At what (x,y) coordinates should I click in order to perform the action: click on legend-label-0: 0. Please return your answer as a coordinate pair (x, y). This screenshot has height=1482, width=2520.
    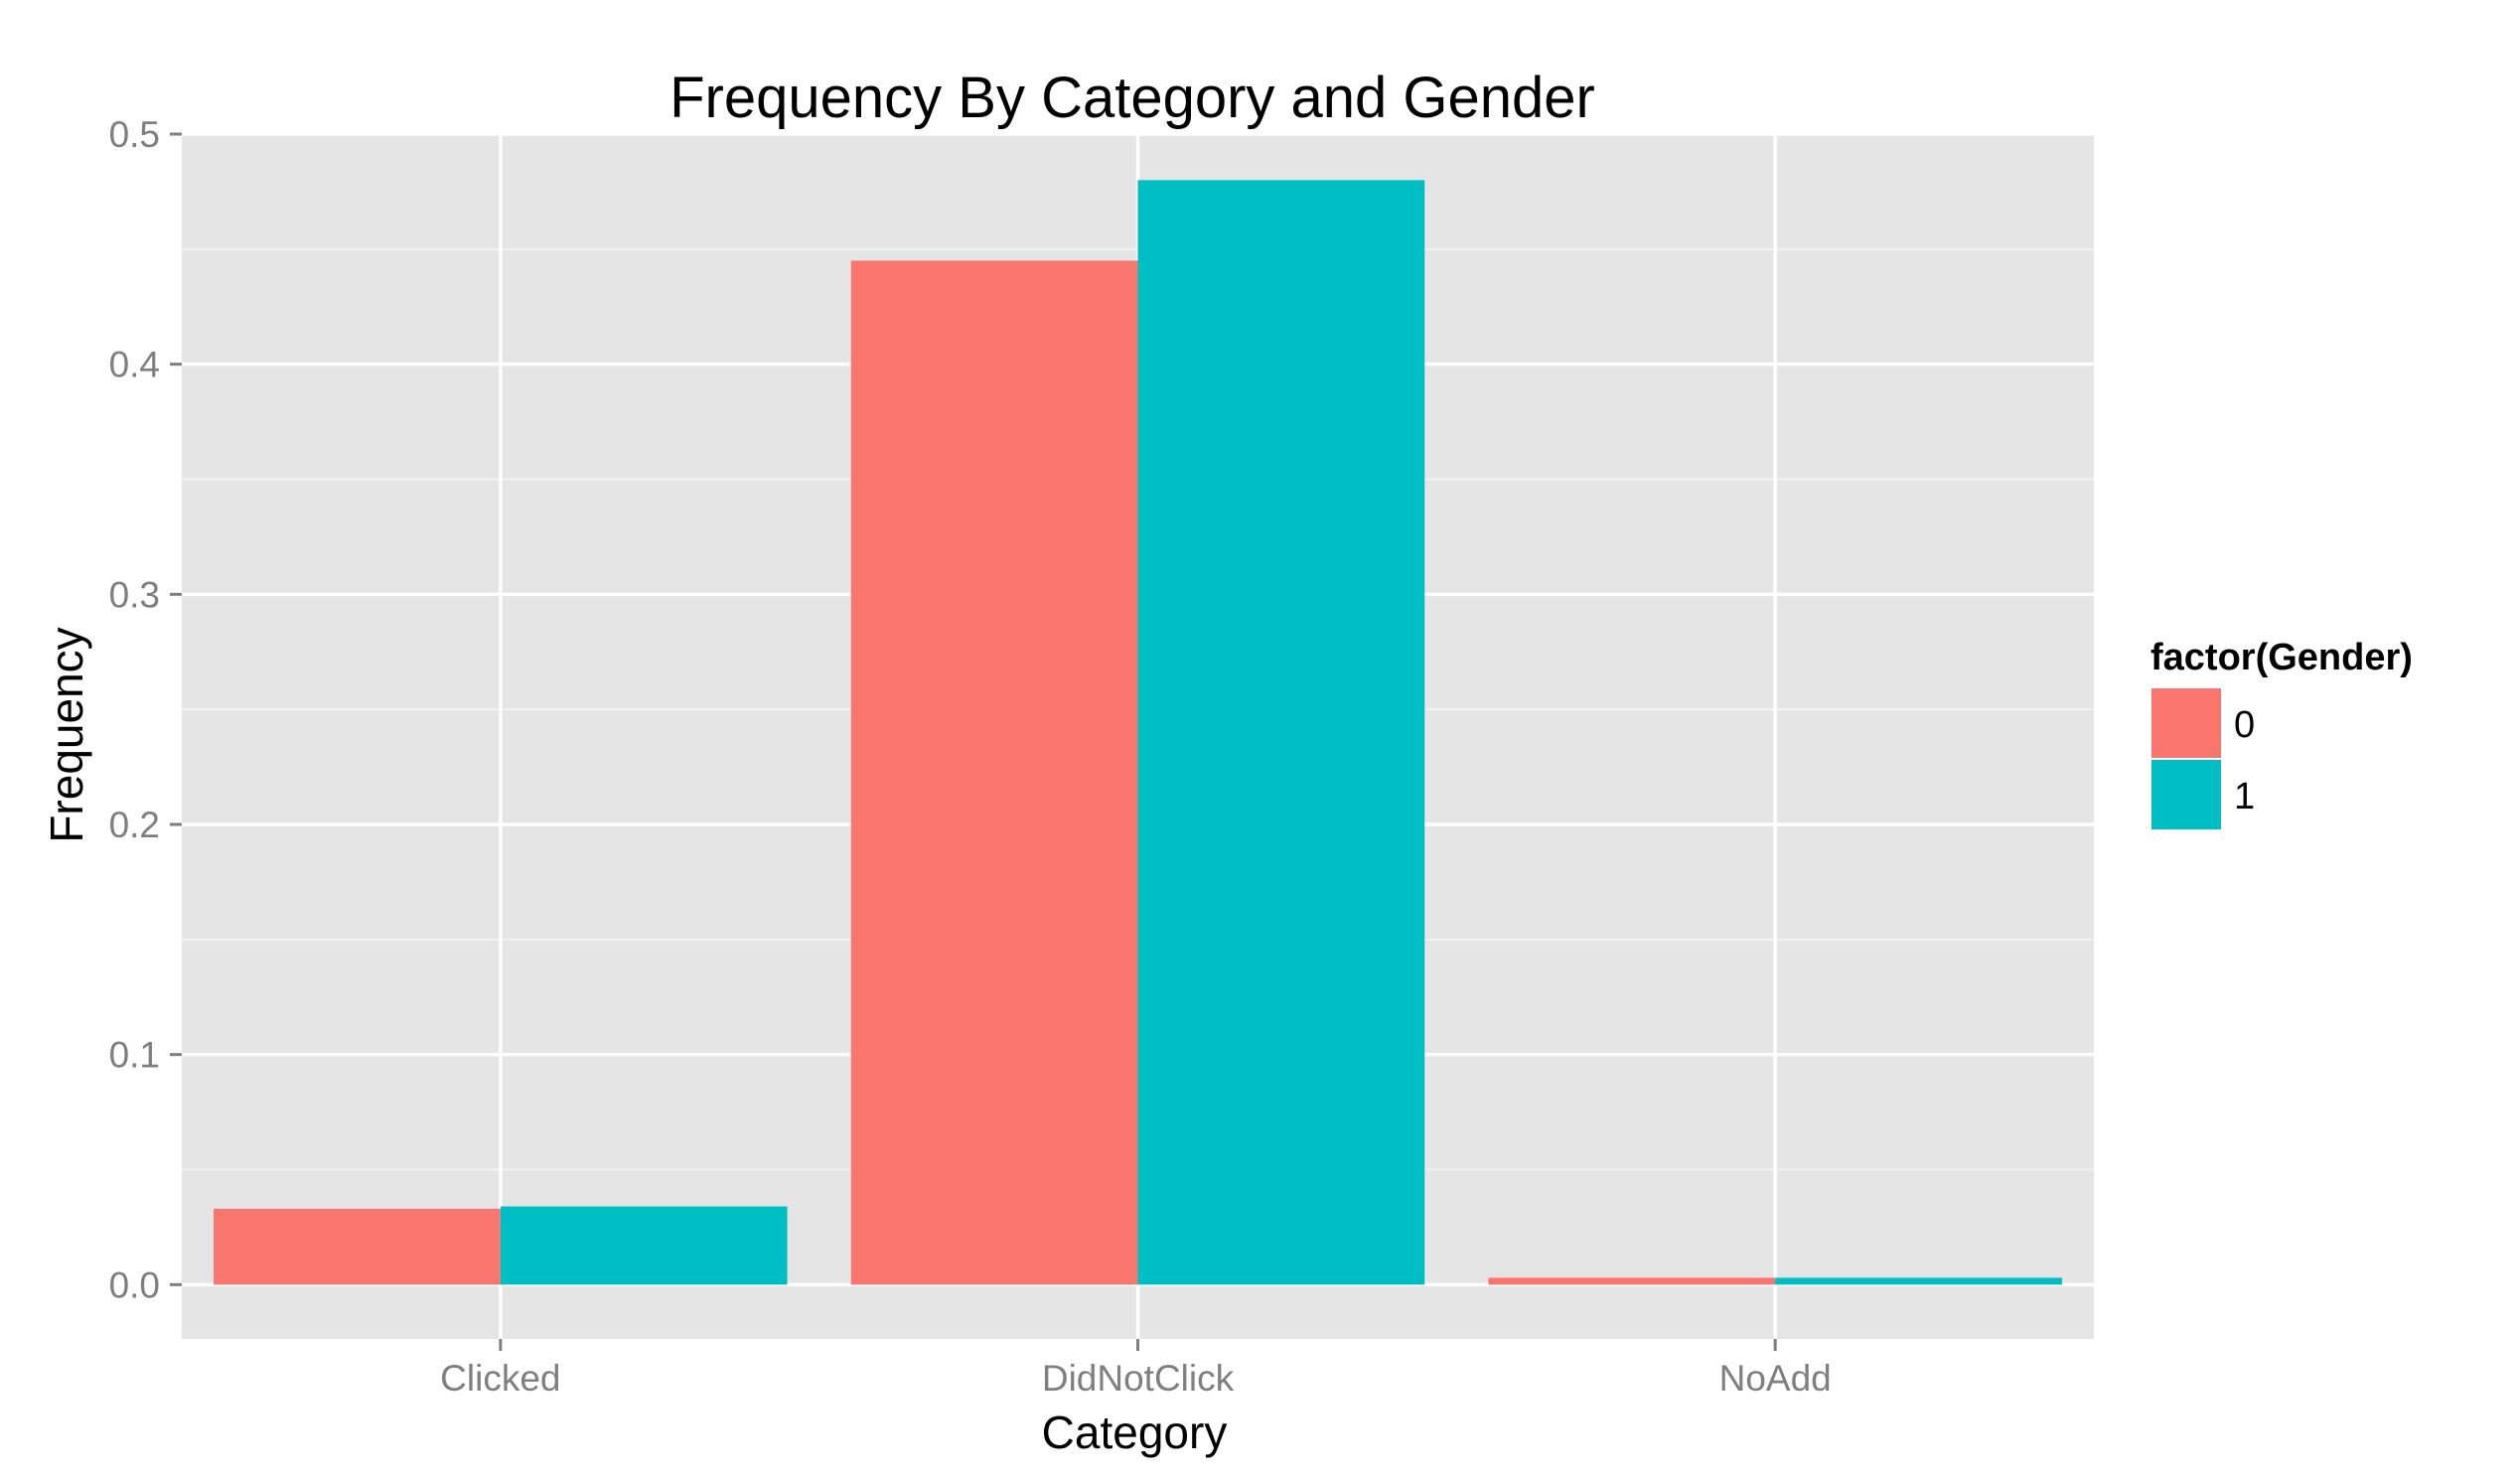
    Looking at the image, I should click on (2244, 725).